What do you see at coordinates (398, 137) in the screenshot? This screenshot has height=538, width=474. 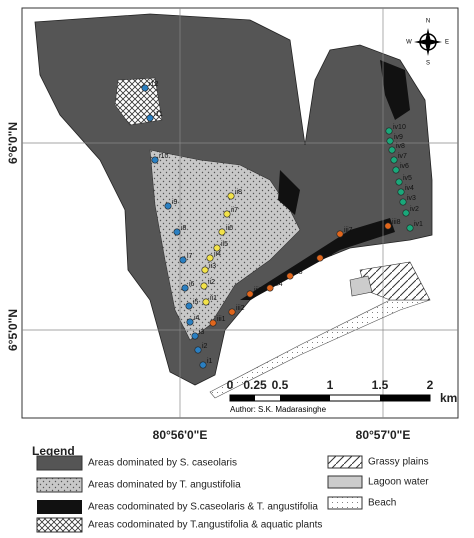 I see `point-label: iv9` at bounding box center [398, 137].